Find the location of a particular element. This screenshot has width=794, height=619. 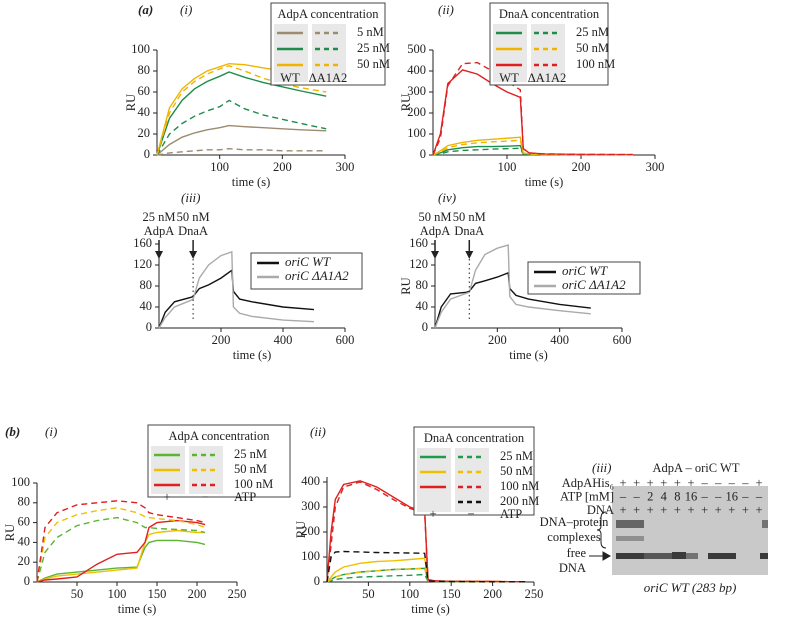

legend-label: oriC ΔA1A2 is located at coordinates (594, 284).